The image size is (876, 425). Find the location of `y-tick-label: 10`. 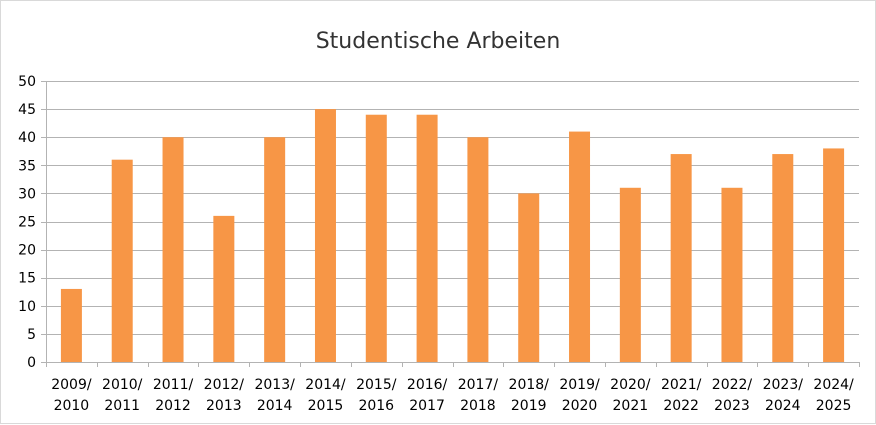

y-tick-label: 10 is located at coordinates (27, 307).